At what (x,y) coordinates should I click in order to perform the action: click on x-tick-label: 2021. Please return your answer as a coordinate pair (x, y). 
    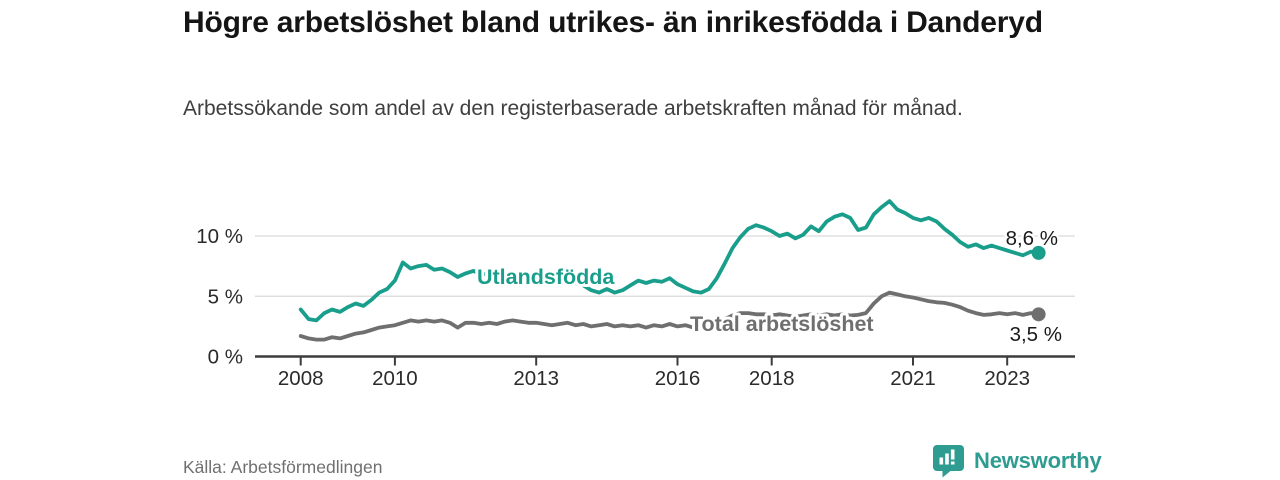
    Looking at the image, I should click on (913, 378).